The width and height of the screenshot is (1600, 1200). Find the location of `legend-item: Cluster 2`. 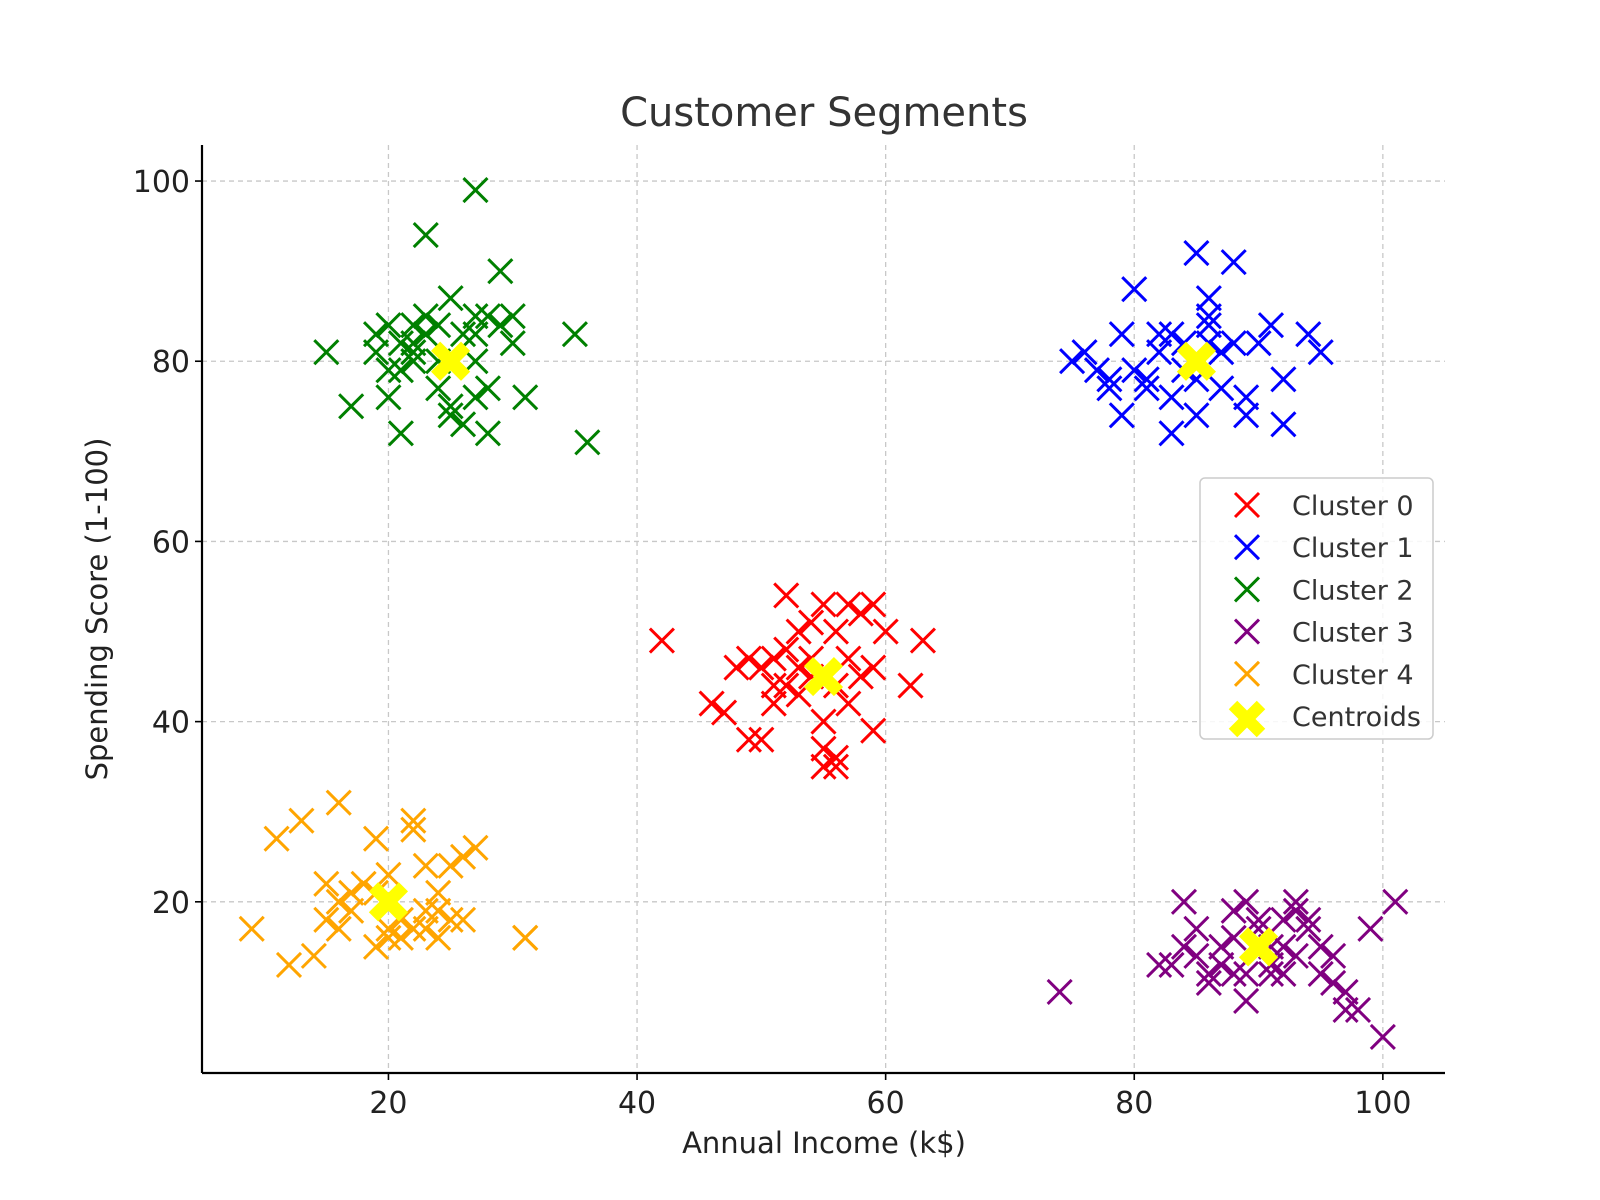

legend-item: Cluster 2 is located at coordinates (1323, 590).